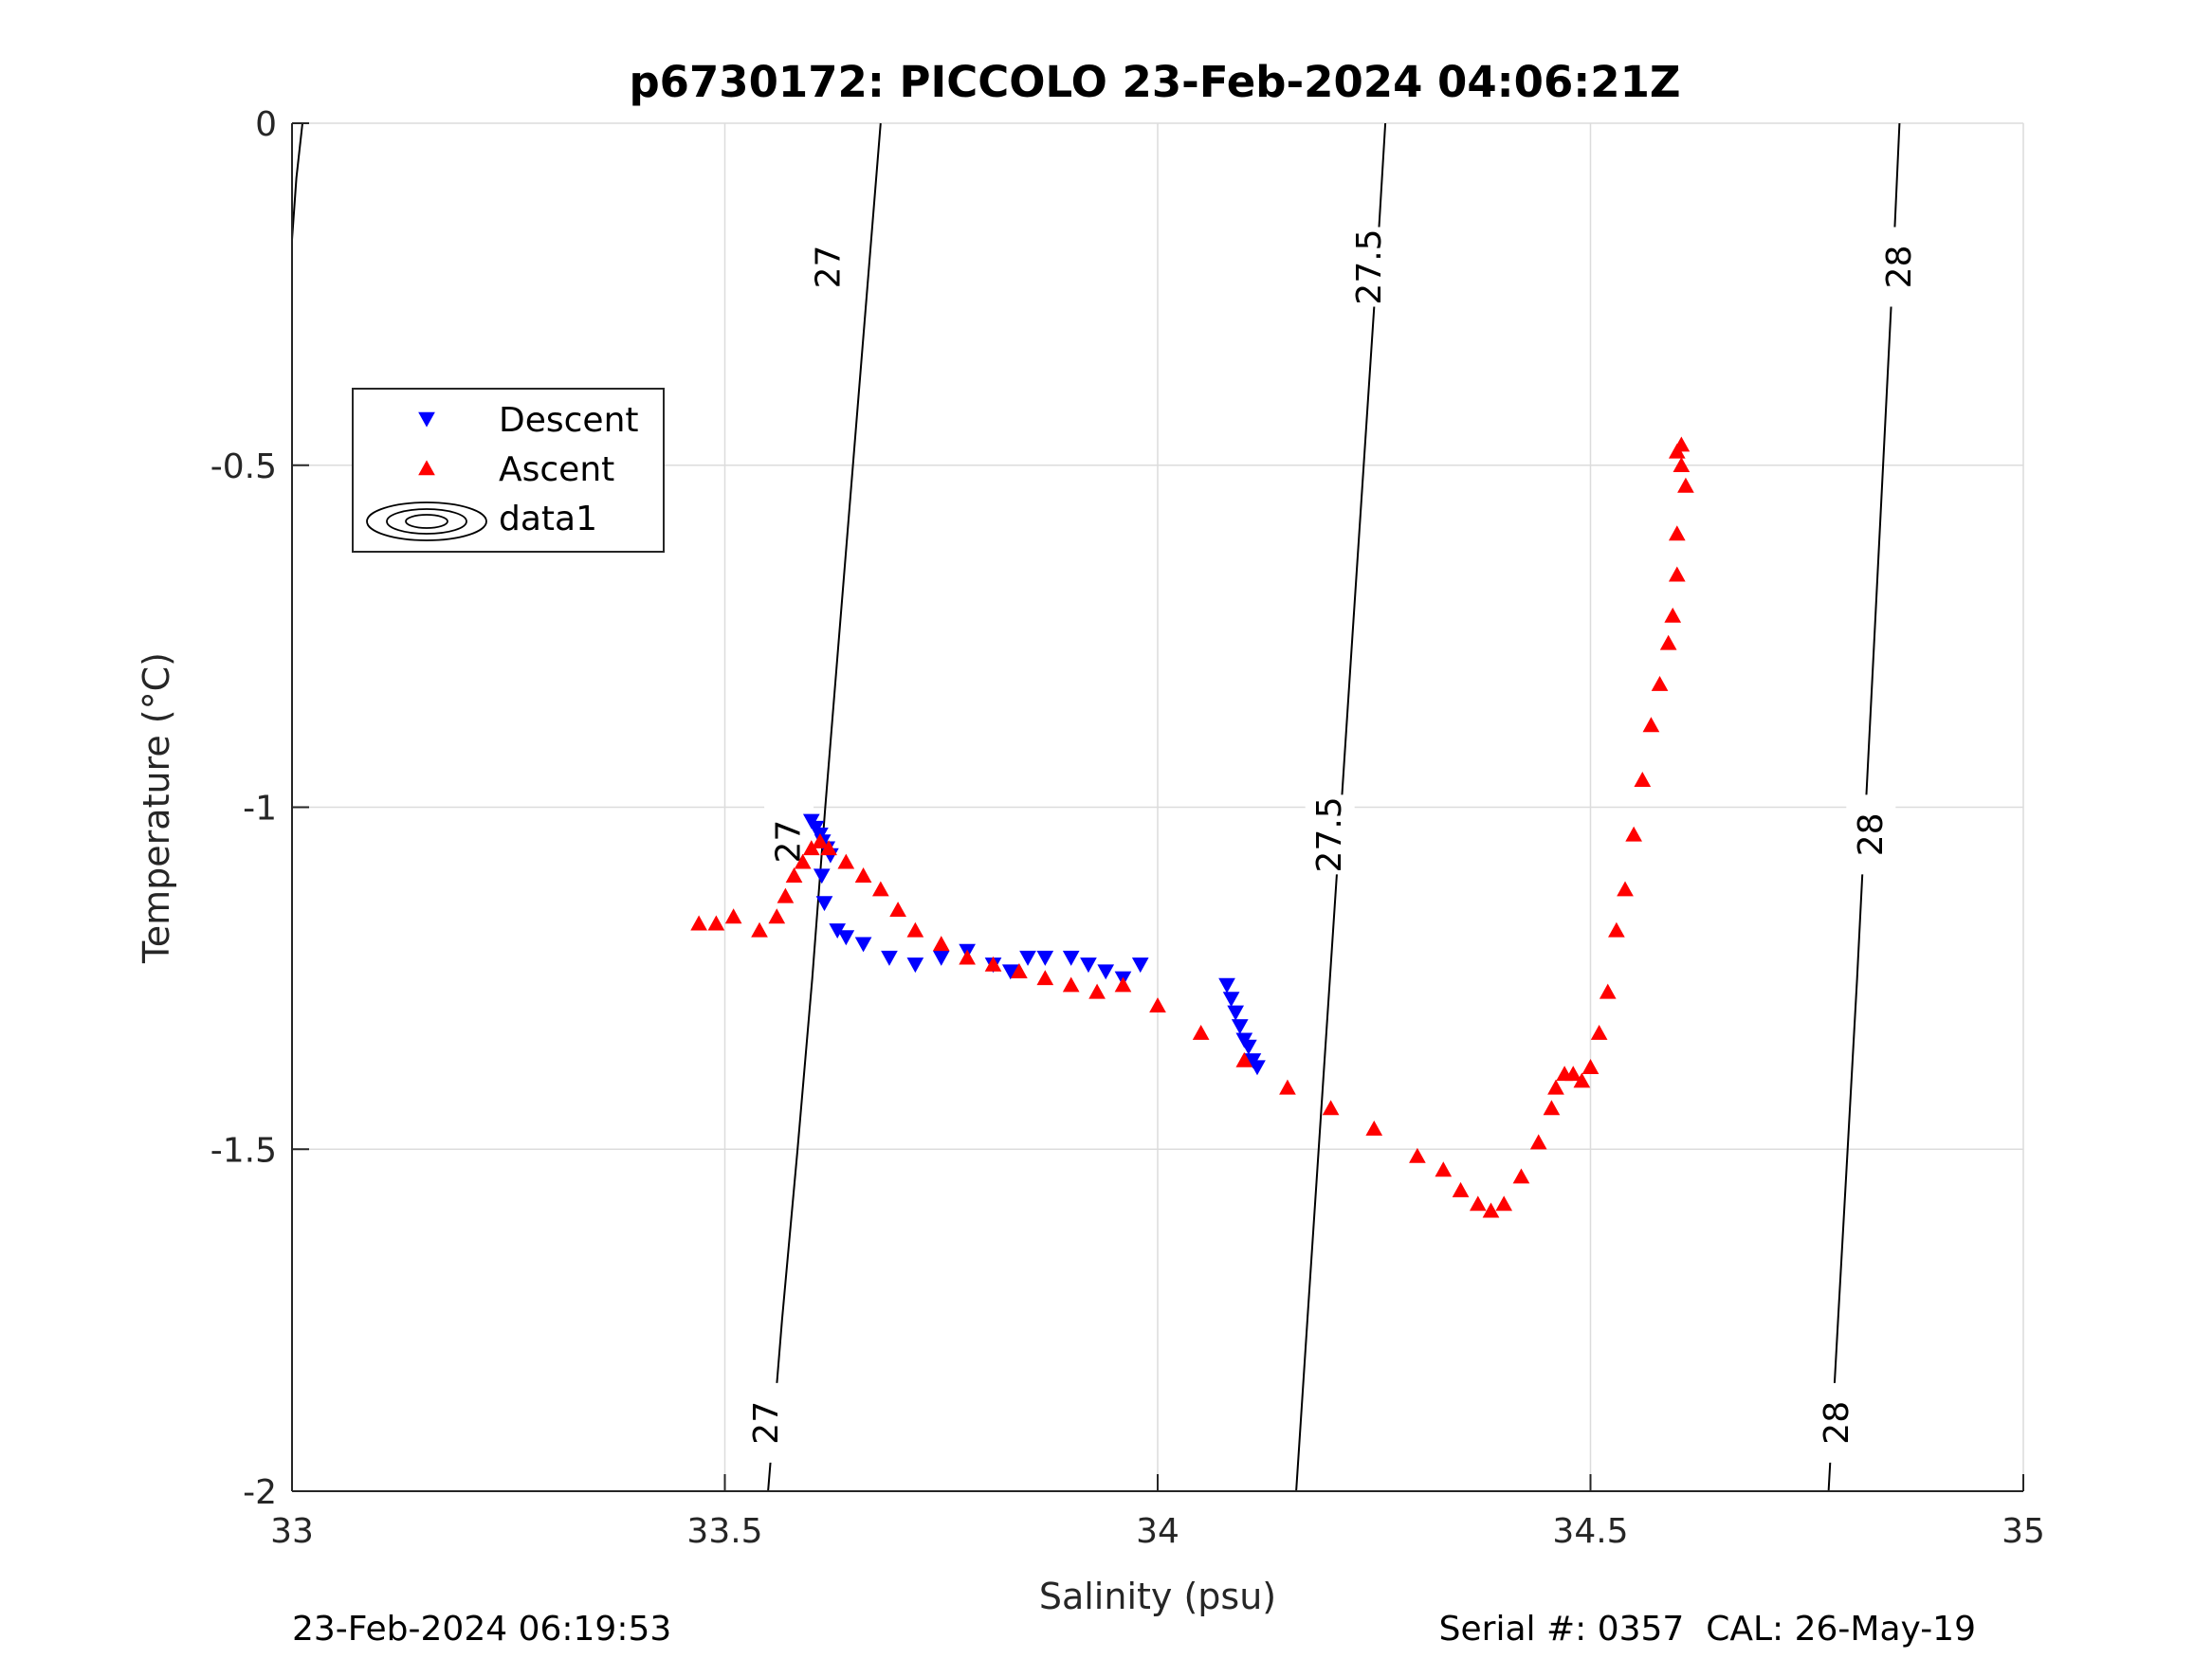  What do you see at coordinates (297, 181) in the screenshot?
I see `contour-line` at bounding box center [297, 181].